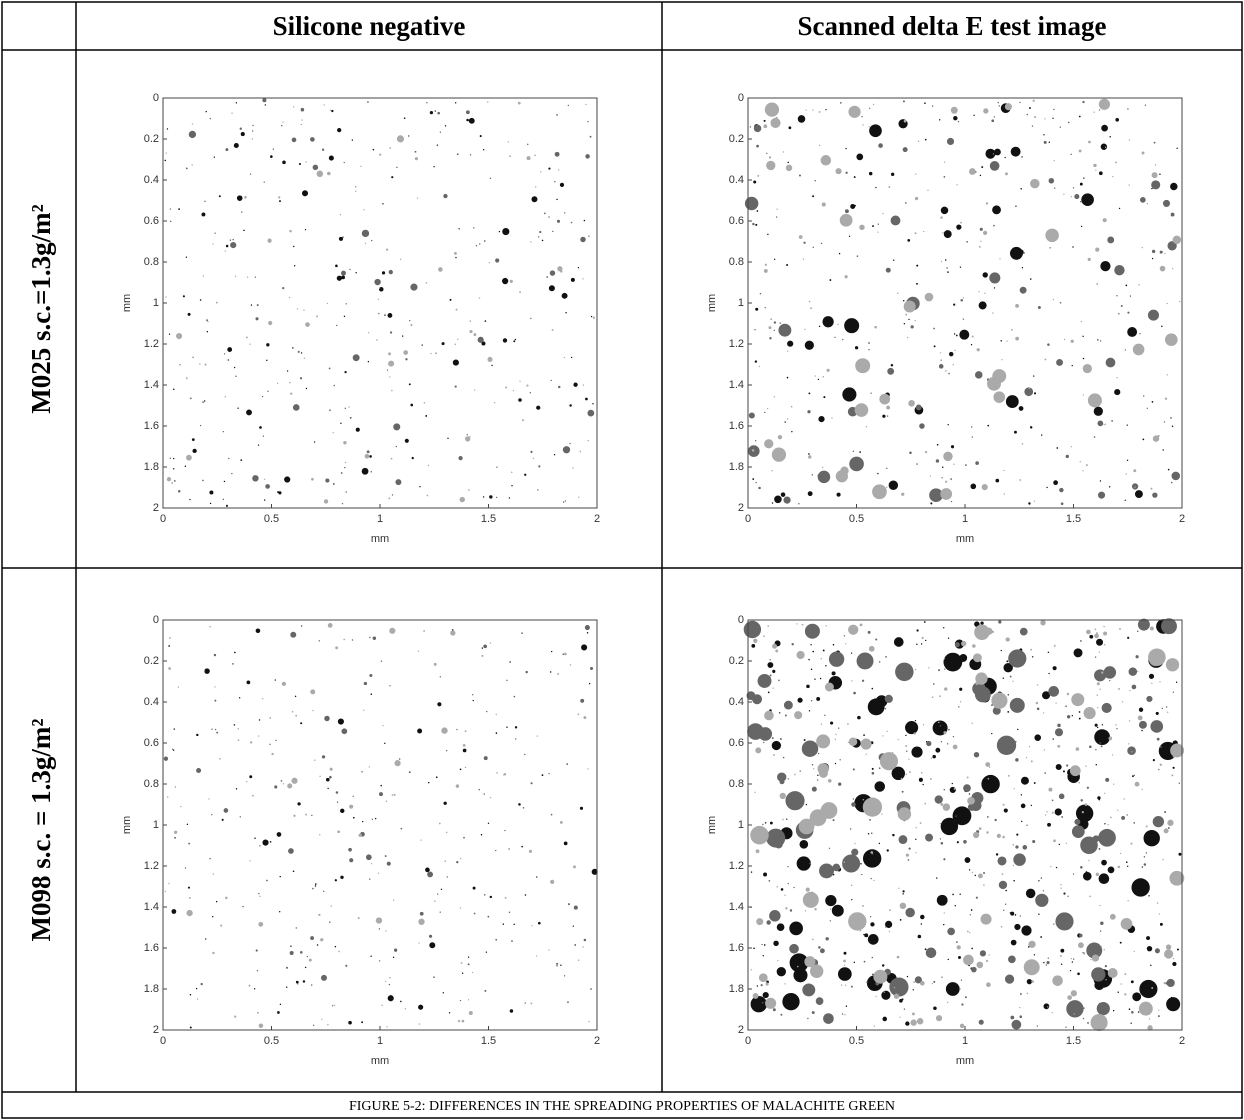  I want to click on row-label: M025 s.c.=1.3g/m², so click(41, 308).